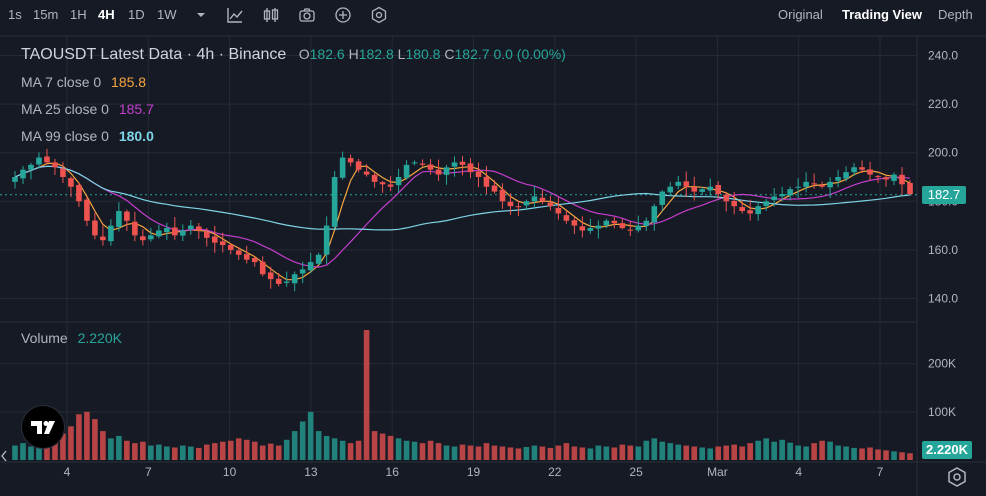 Image resolution: width=986 pixels, height=496 pixels. I want to click on ma25-legend: MA 25 close 0 185.7, so click(87, 109).